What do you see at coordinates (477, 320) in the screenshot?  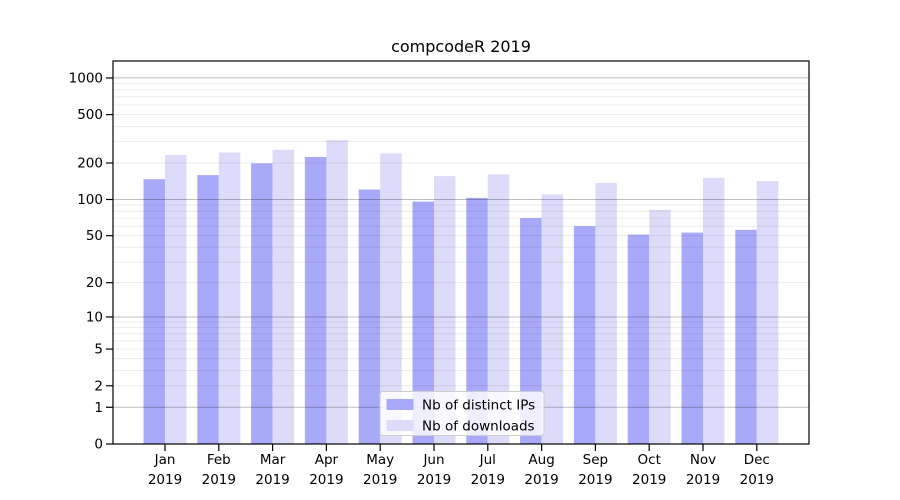 I see `bar-distinct-ips-jul` at bounding box center [477, 320].